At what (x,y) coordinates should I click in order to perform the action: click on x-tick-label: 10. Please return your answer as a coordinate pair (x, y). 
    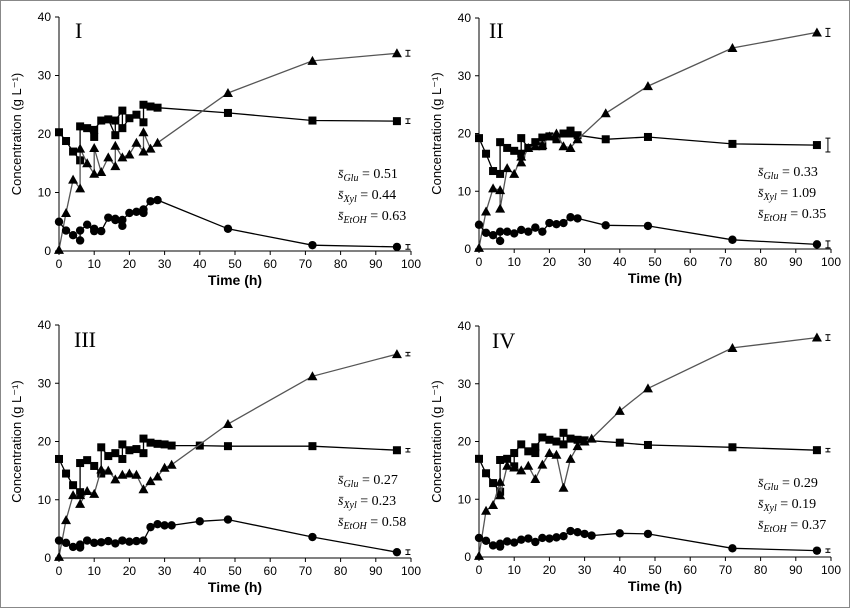
    Looking at the image, I should click on (95, 264).